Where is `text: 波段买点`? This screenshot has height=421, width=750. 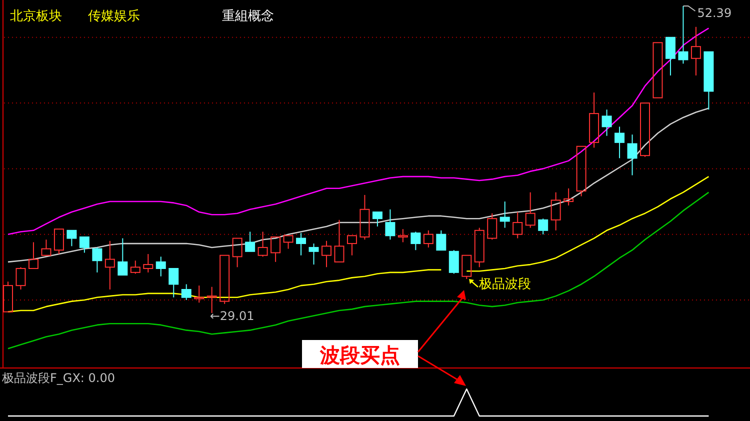 text: 波段买点 is located at coordinates (359, 355).